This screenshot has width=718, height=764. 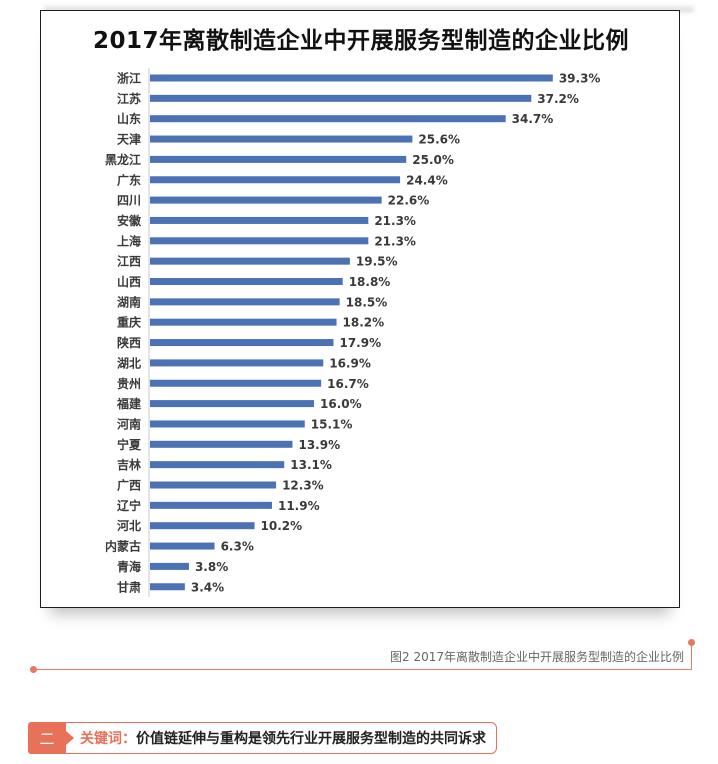 I want to click on data-label: 10.2%, so click(x=282, y=526).